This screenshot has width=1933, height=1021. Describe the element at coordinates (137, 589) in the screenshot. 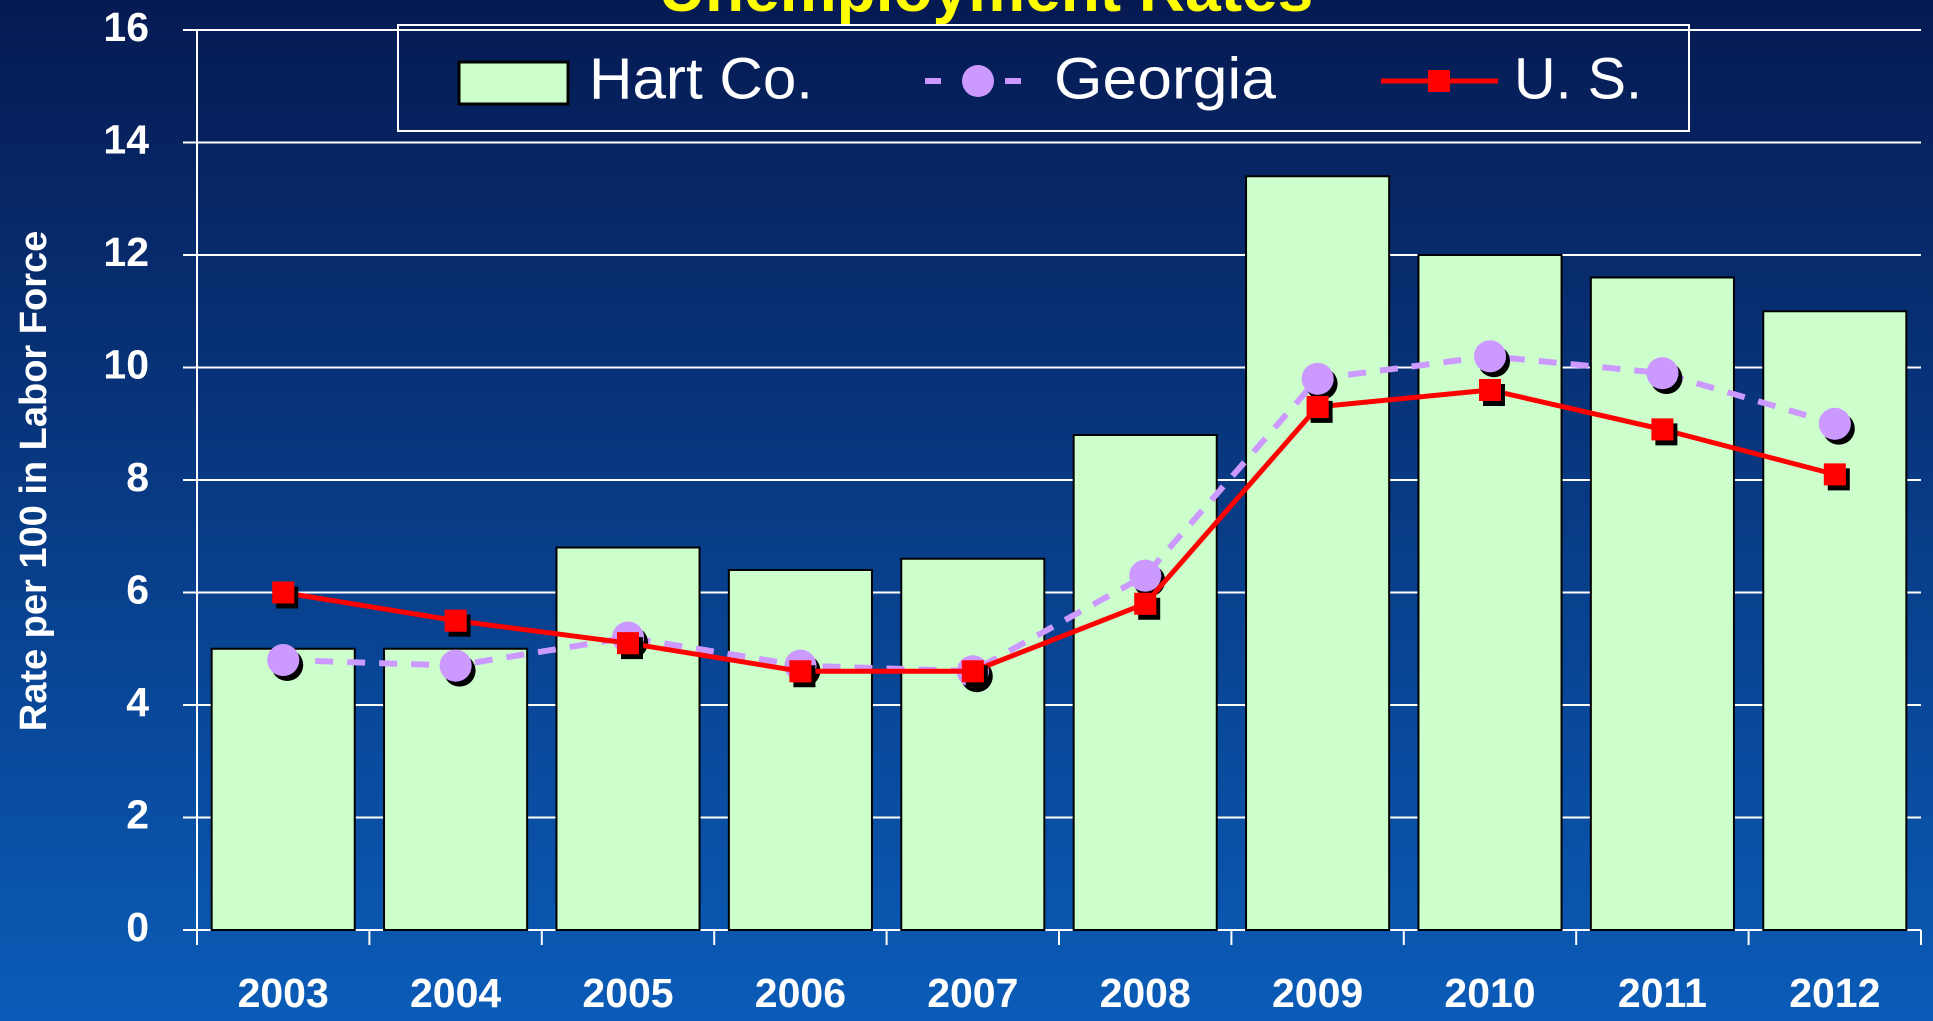

I see `y-tick-label: 6` at that location.